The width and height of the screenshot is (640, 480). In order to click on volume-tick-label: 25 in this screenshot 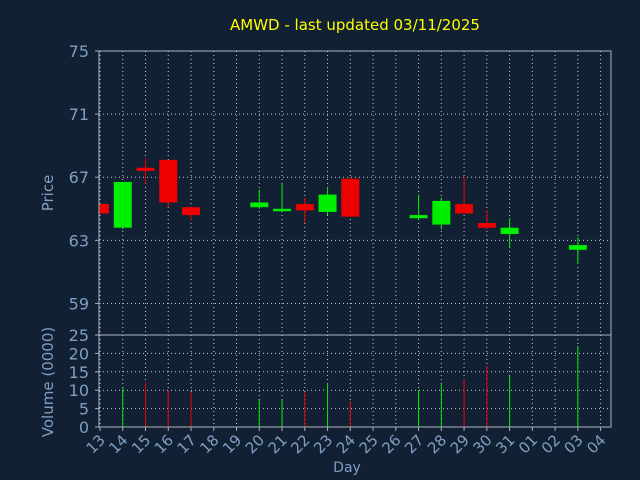, I will do `click(79, 335)`.